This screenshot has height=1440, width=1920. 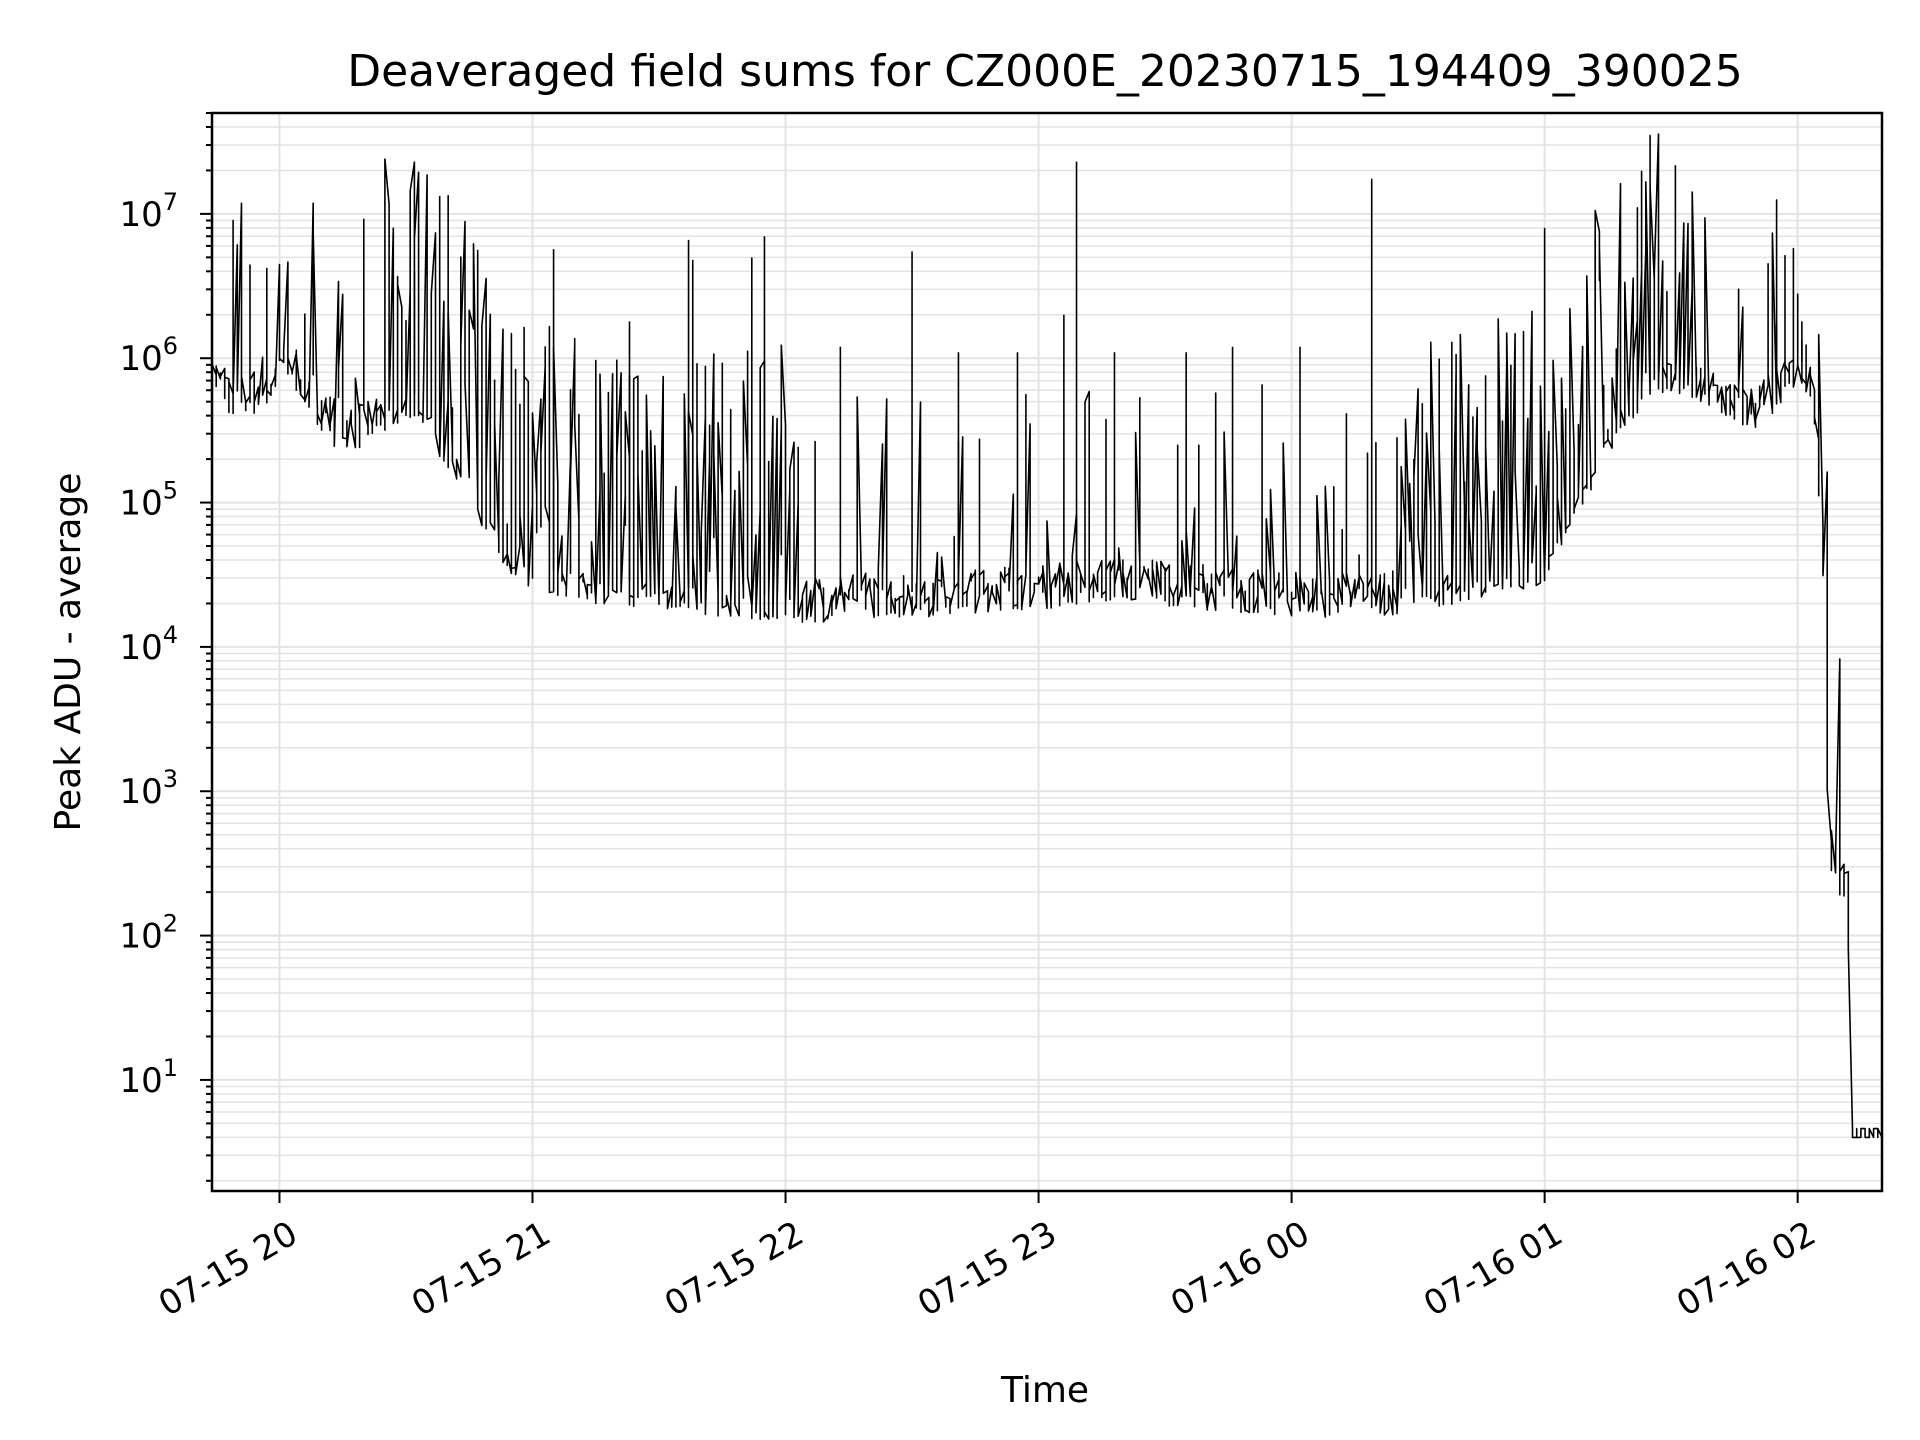 What do you see at coordinates (734, 1269) in the screenshot?
I see `x-tick-label: 07-15 22` at bounding box center [734, 1269].